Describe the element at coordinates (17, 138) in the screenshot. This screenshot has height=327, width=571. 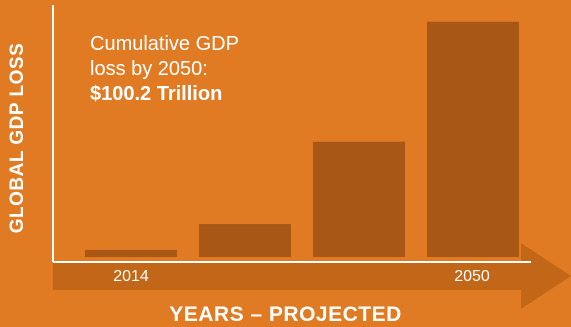
I see `y-axis-label: GLOBAL GDP LOSS` at that location.